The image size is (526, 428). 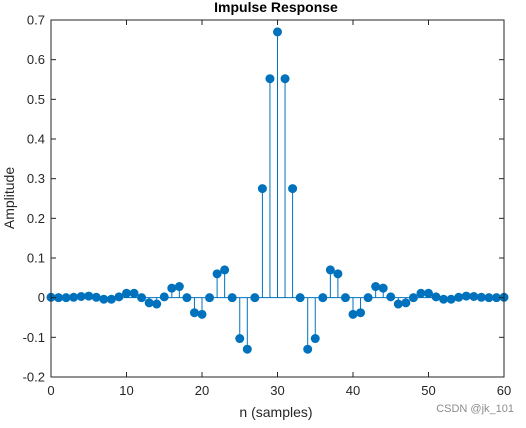 What do you see at coordinates (36, 139) in the screenshot?
I see `y-tick-label: 0.4` at bounding box center [36, 139].